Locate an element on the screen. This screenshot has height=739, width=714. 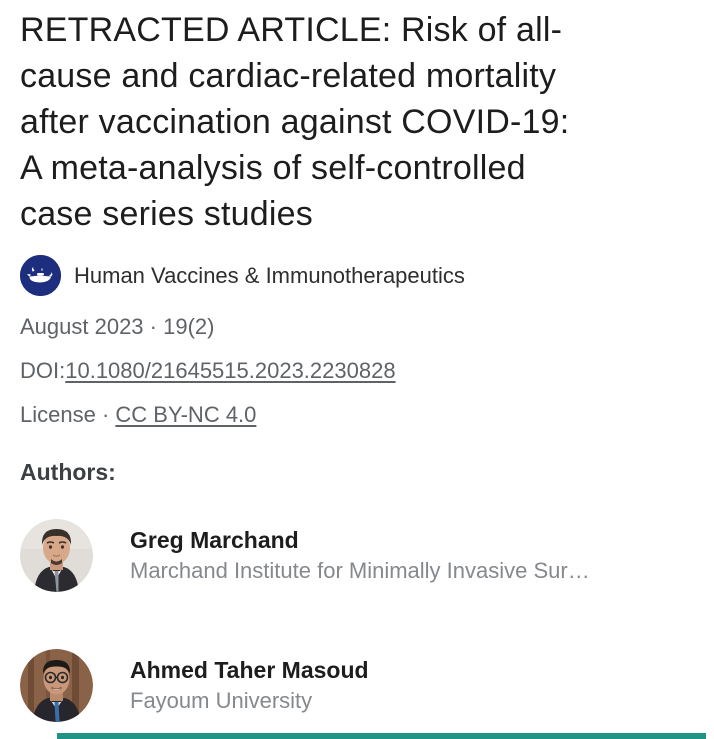
article-title-line: RETRACTED ARTICLE: Risk of all- is located at coordinates (291, 30).